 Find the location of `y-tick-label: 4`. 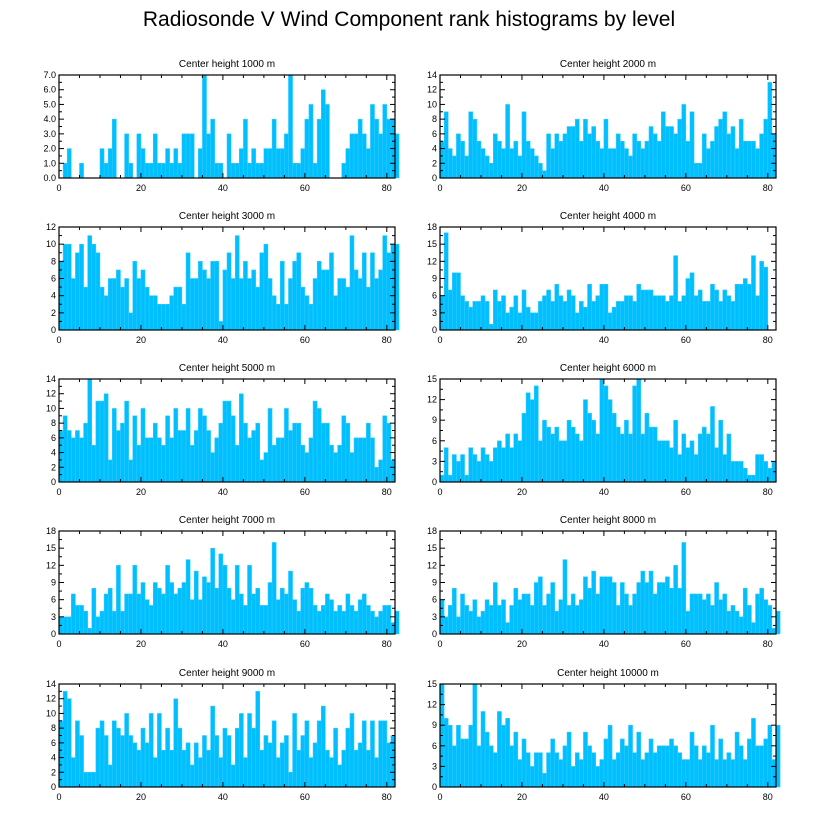

y-tick-label: 4 is located at coordinates (434, 149).